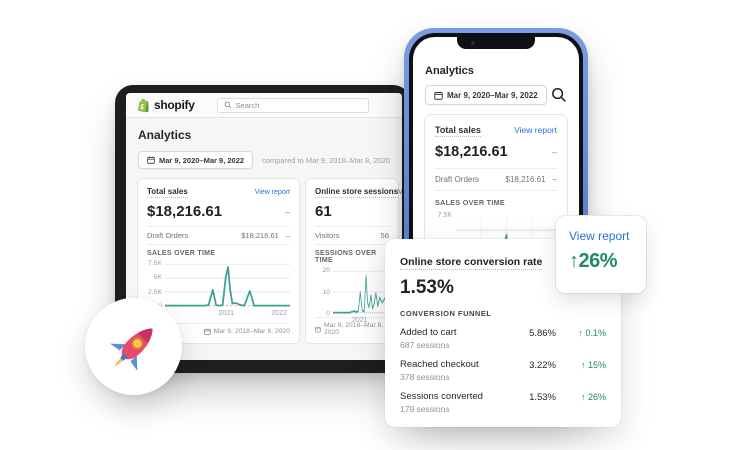  I want to click on funnel-step-delta: ↑ 0.1%, so click(592, 333).